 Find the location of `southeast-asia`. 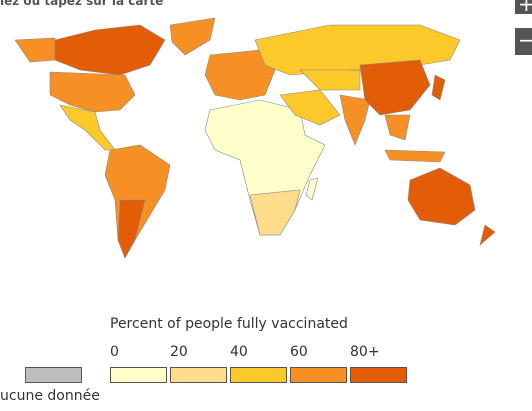

southeast-asia is located at coordinates (397, 127).